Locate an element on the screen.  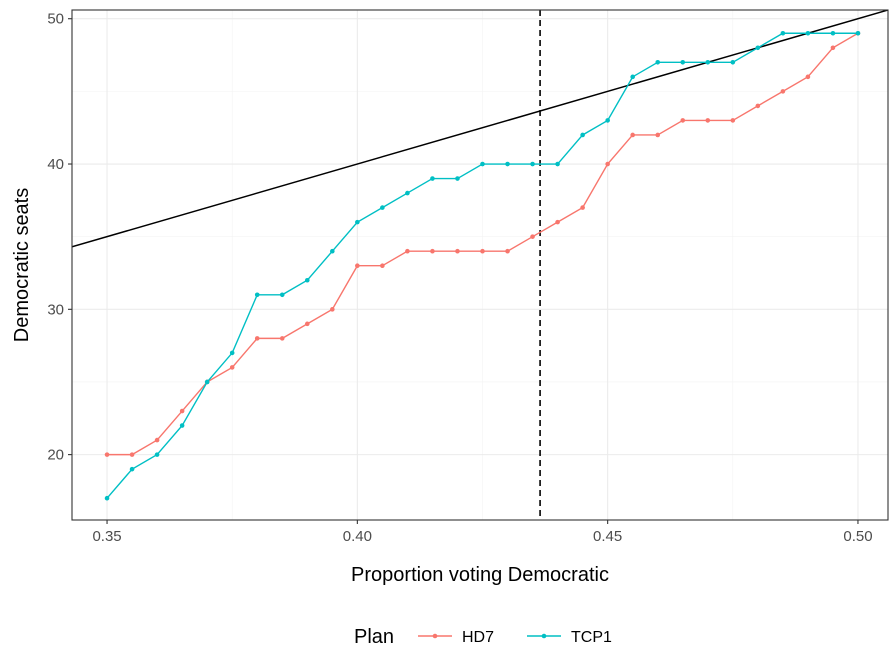
legend-label-hd7: HD7 is located at coordinates (478, 637).